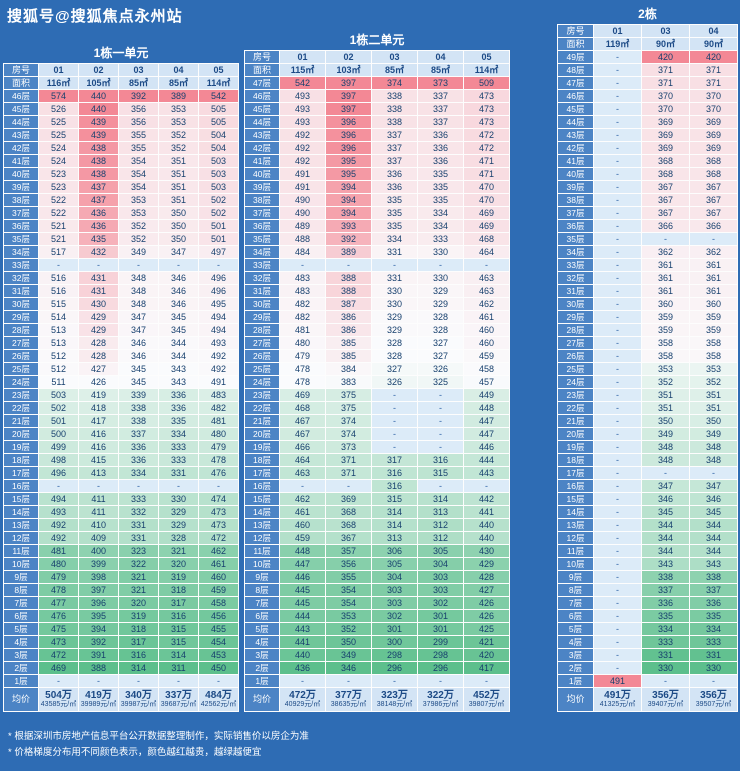  Describe the element at coordinates (575, 239) in the screenshot. I see `floor-label: 35层` at that location.